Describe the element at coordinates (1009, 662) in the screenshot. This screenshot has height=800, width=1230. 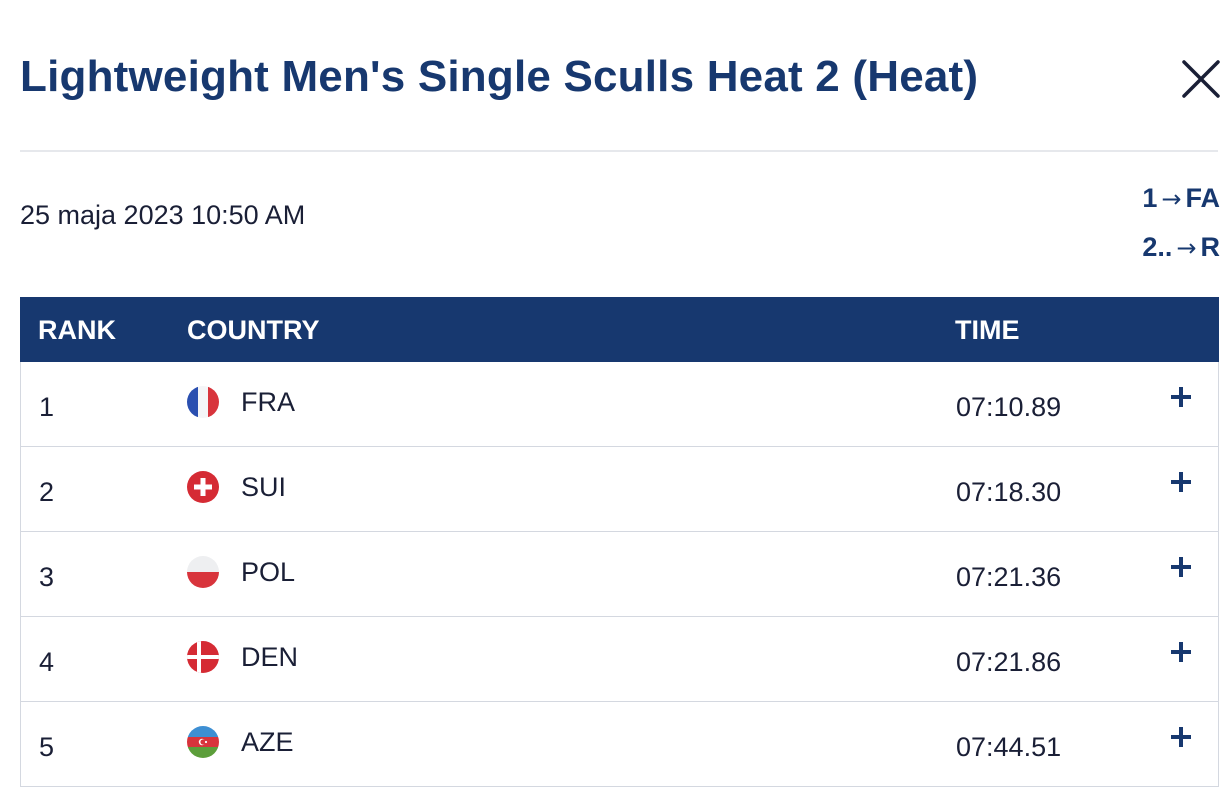
I see `time-cell: 07:21.86` at that location.